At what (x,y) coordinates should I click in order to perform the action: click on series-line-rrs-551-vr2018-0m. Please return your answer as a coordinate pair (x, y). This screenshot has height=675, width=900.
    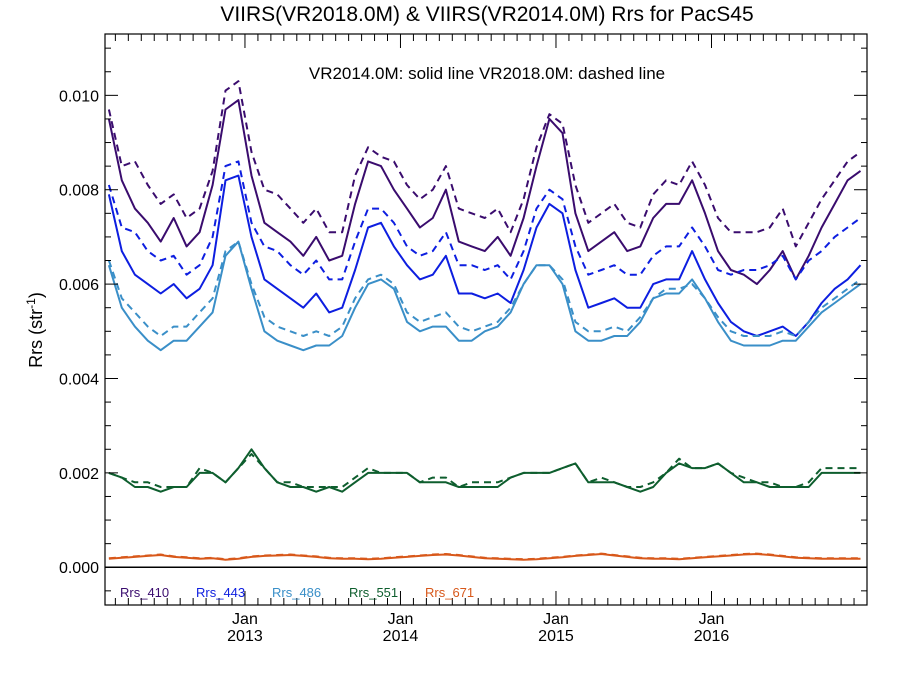
    Looking at the image, I should click on (484, 470).